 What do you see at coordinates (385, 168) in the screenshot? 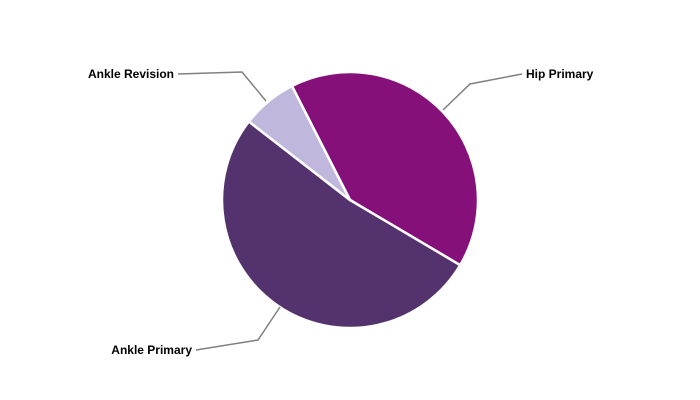
I see `pie-slice-hip-primary` at bounding box center [385, 168].